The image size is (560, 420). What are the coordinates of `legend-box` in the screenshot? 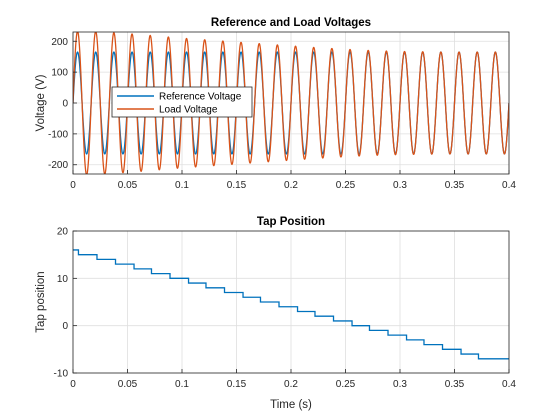 It's located at (182, 102).